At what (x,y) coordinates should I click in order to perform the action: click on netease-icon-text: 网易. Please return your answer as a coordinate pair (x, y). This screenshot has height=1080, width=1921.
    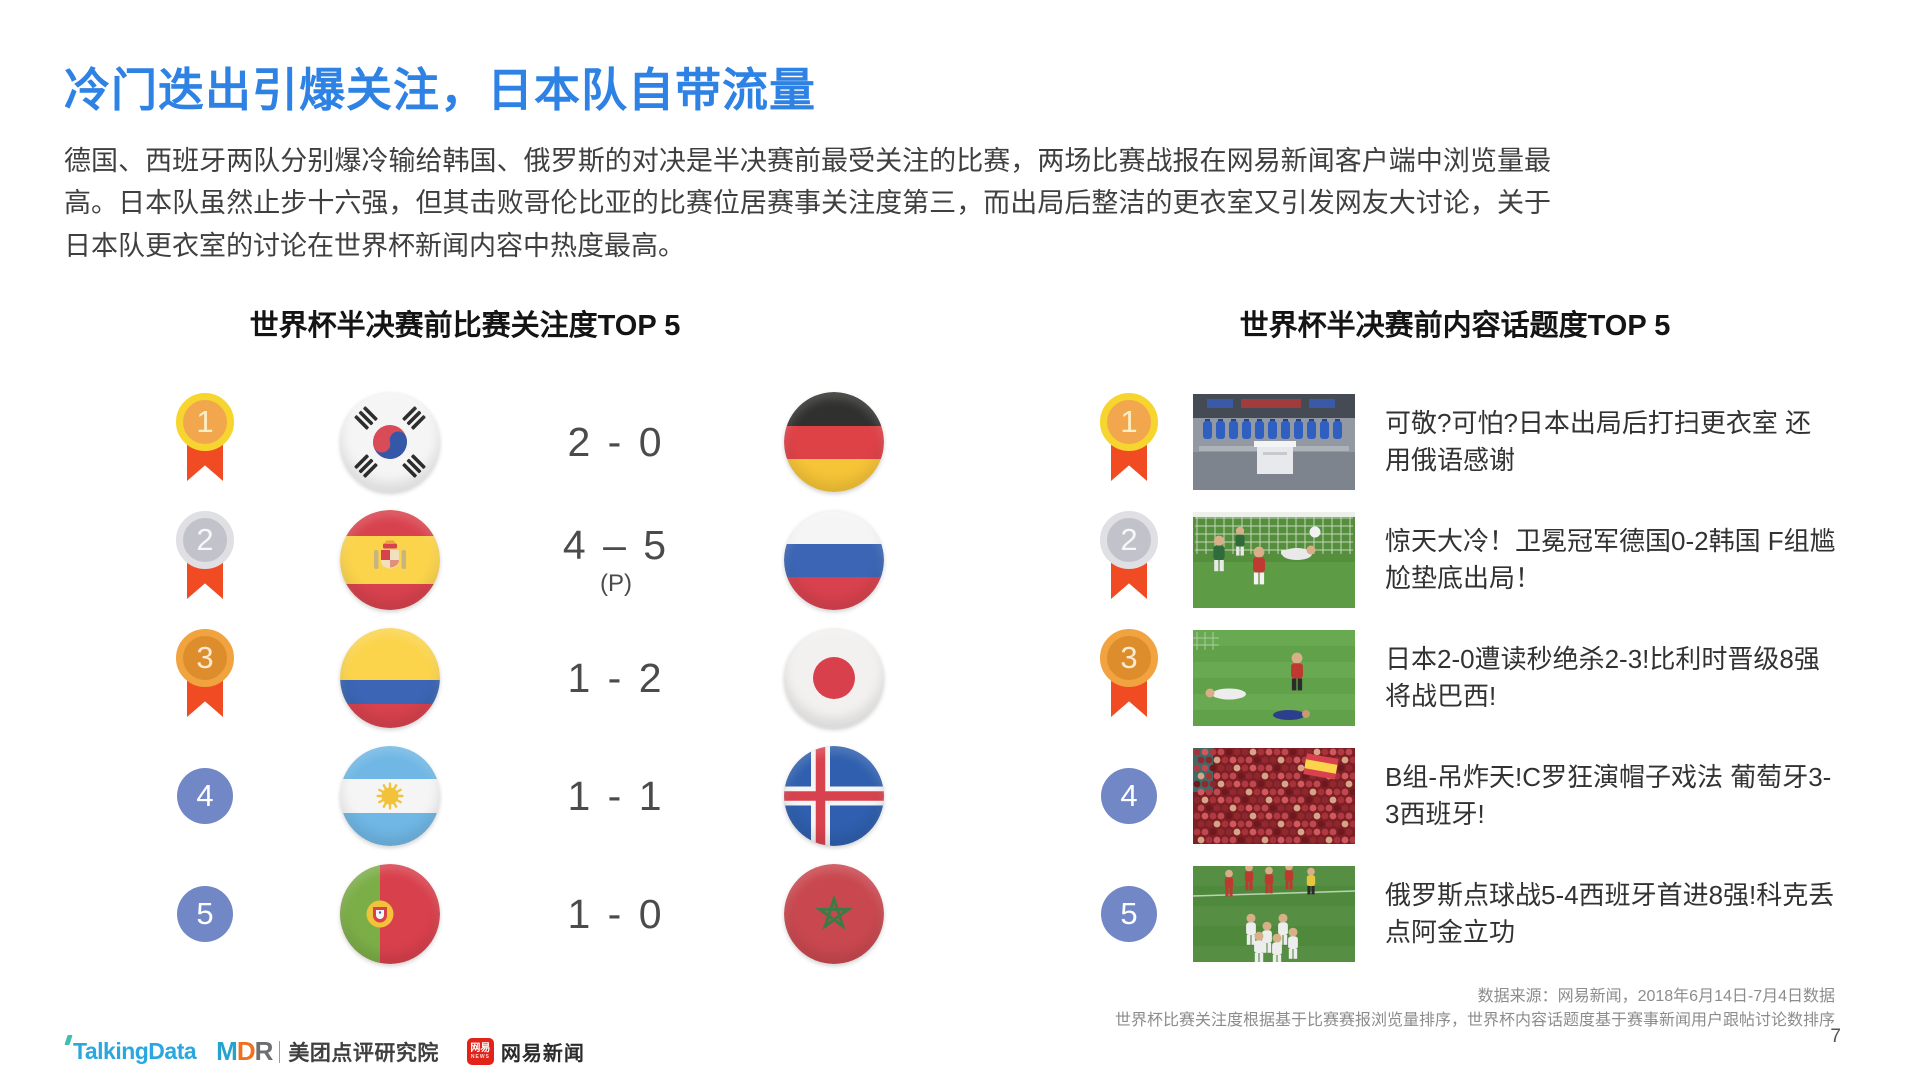
    Looking at the image, I should click on (480, 1048).